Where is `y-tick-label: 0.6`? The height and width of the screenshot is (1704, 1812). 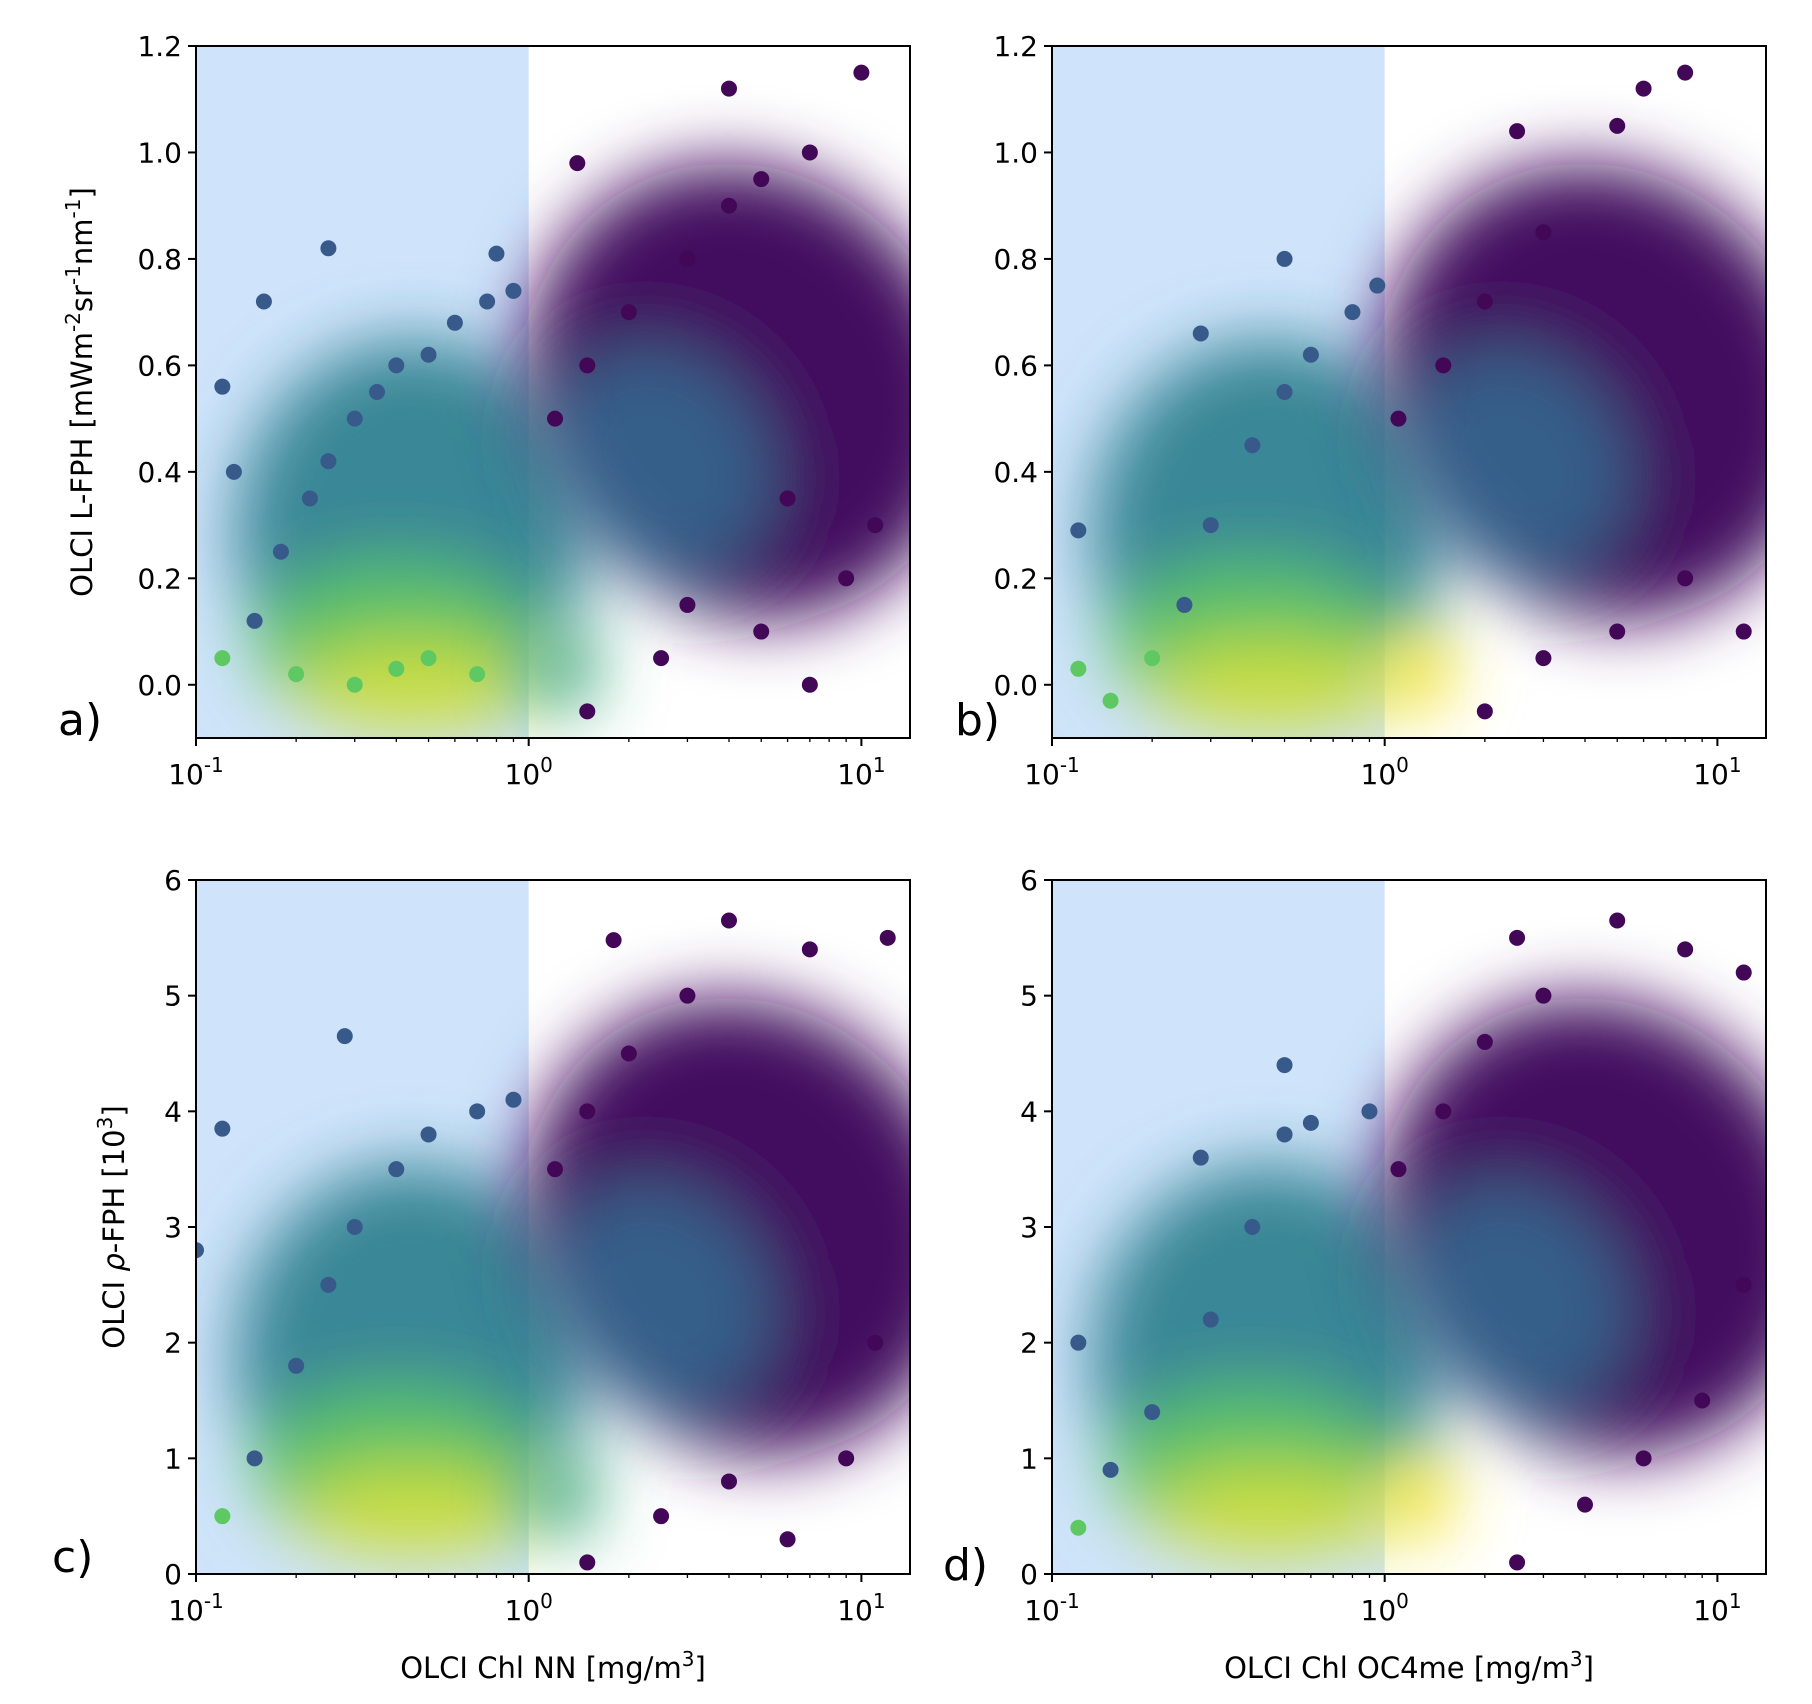
y-tick-label: 0.6 is located at coordinates (159, 365).